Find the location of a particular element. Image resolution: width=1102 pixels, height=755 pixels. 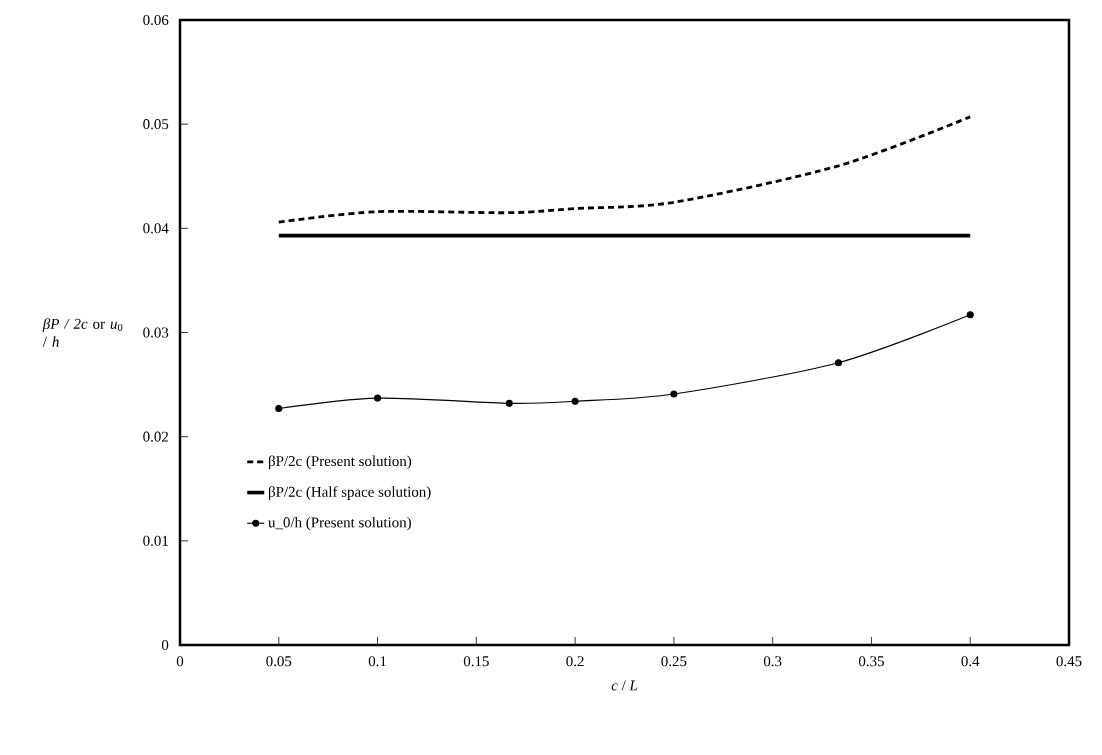

y-tick-label: 0 is located at coordinates (165, 645).